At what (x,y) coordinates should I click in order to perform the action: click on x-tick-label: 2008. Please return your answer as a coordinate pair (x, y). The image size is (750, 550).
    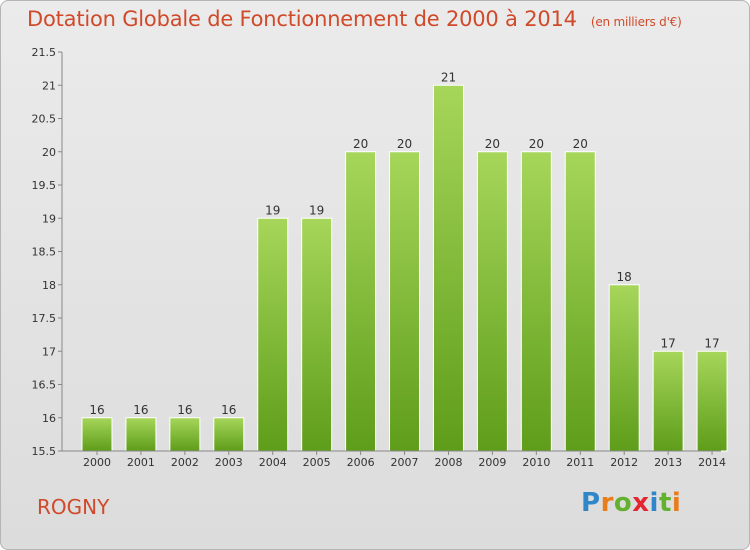
    Looking at the image, I should click on (448, 462).